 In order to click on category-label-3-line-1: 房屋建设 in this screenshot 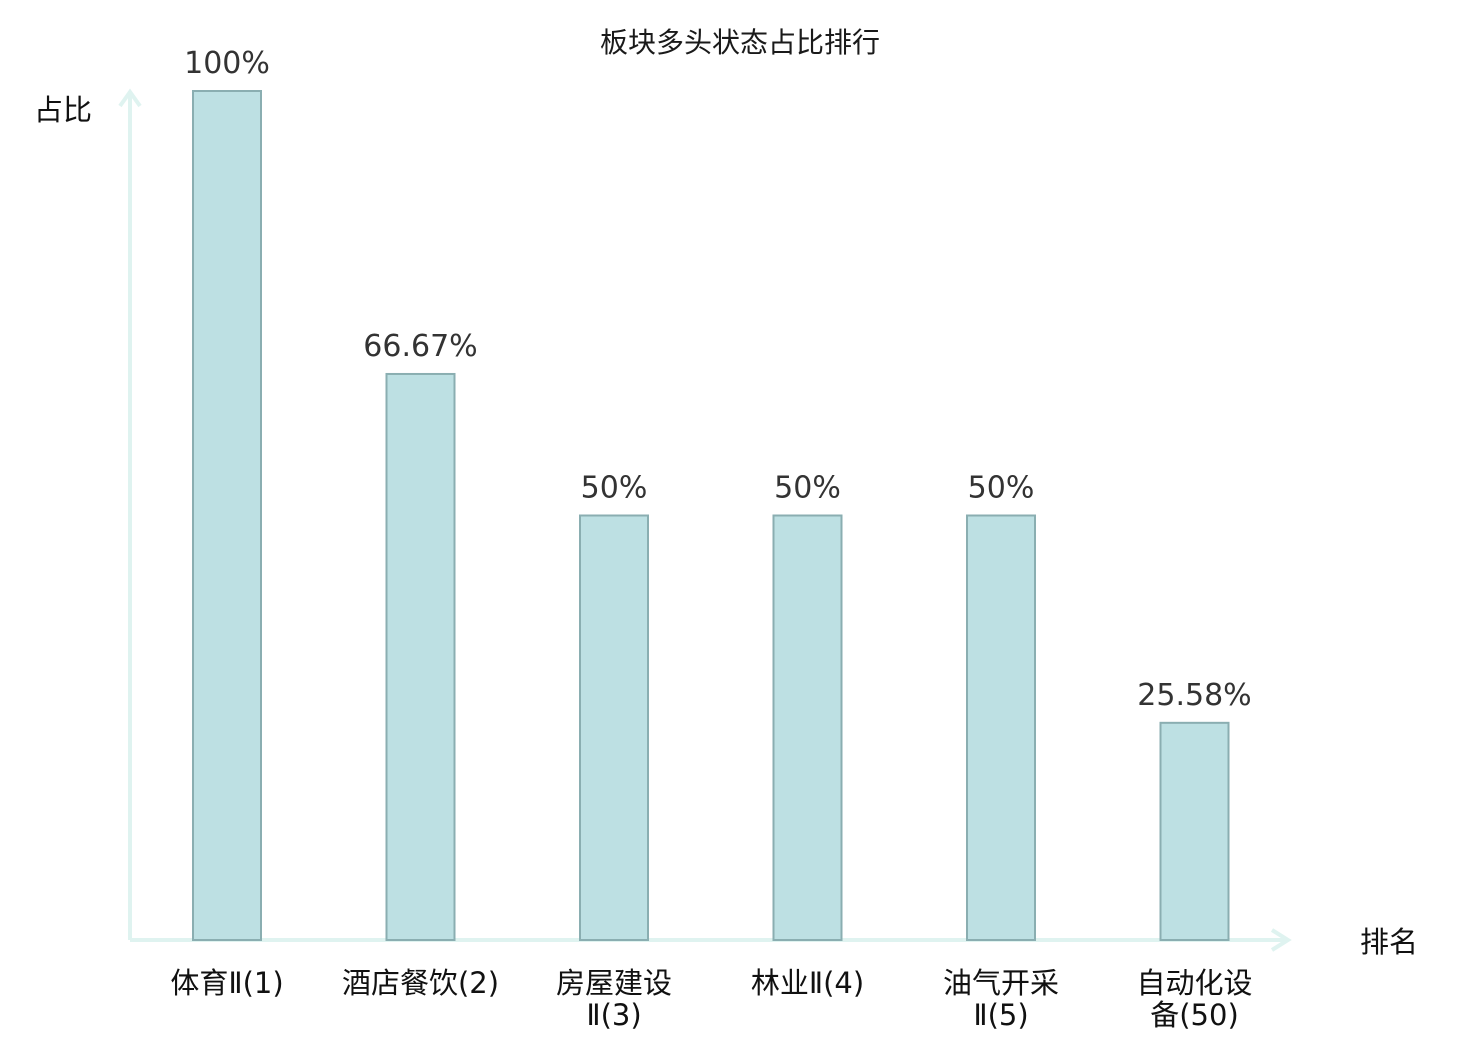, I will do `click(614, 983)`.